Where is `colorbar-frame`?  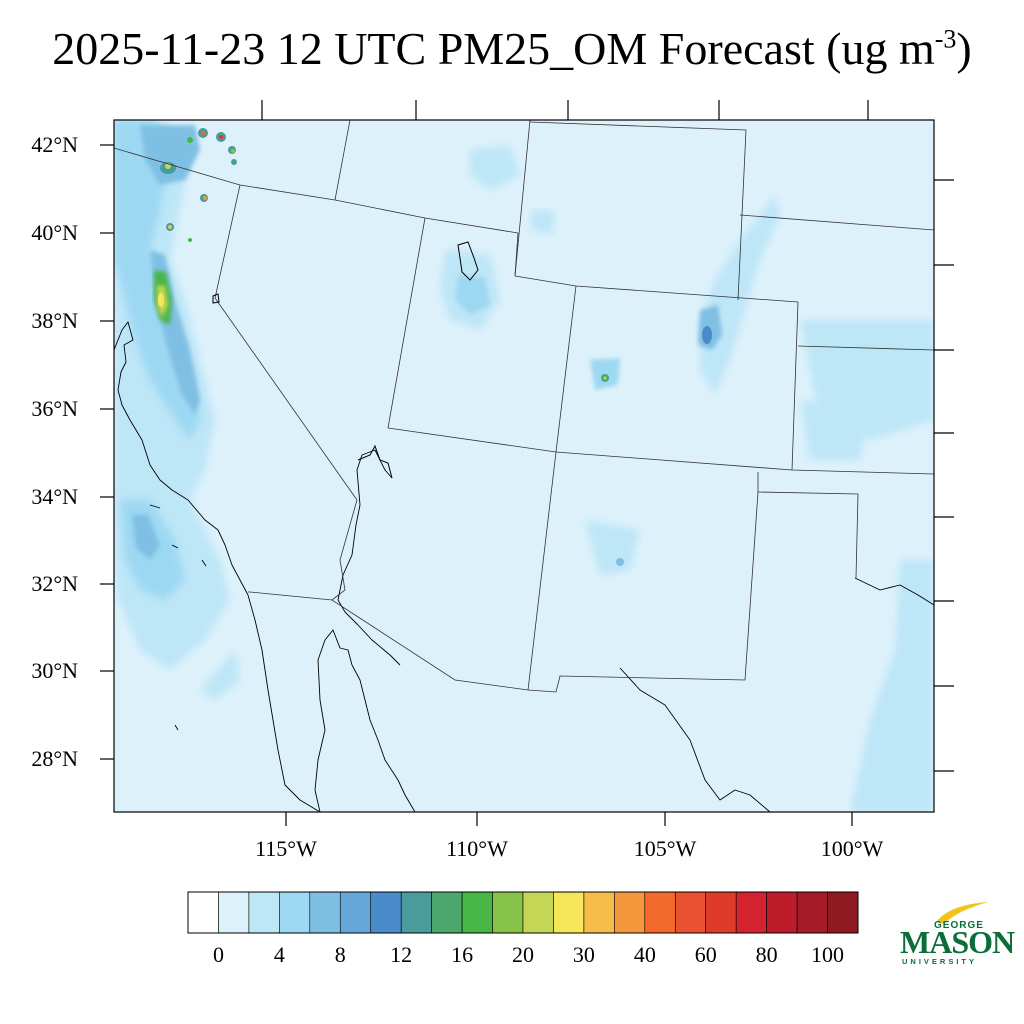
colorbar-frame is located at coordinates (523, 912).